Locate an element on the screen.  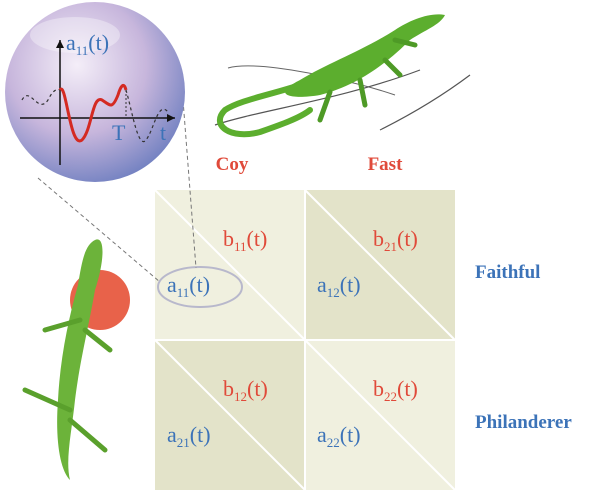
b-payoff: b12(t) is located at coordinates (245, 390).